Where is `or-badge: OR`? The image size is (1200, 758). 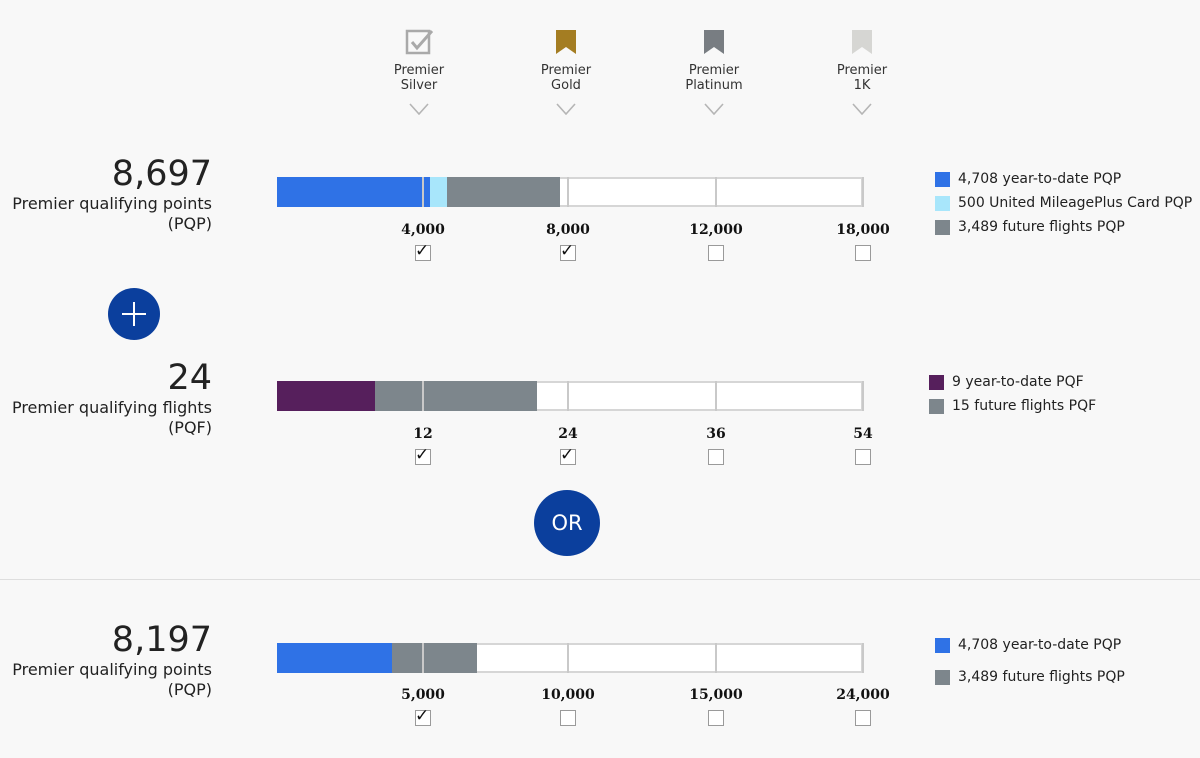 or-badge: OR is located at coordinates (567, 523).